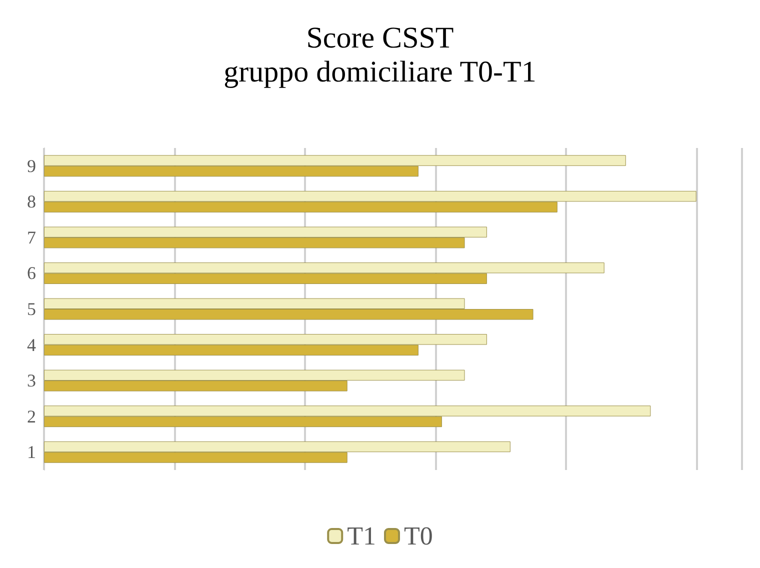 The height and width of the screenshot is (568, 760). Describe the element at coordinates (361, 536) in the screenshot. I see `legend-label: T1` at that location.